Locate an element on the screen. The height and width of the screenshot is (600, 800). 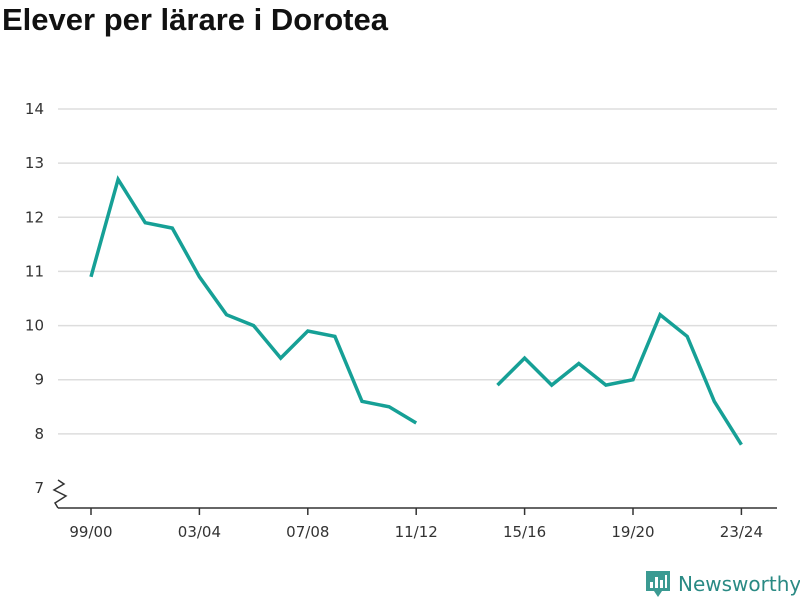
x-axis: 99/00 03/04 07/08 11/12 15/16 19/20 23/24 is located at coordinates (417, 524).